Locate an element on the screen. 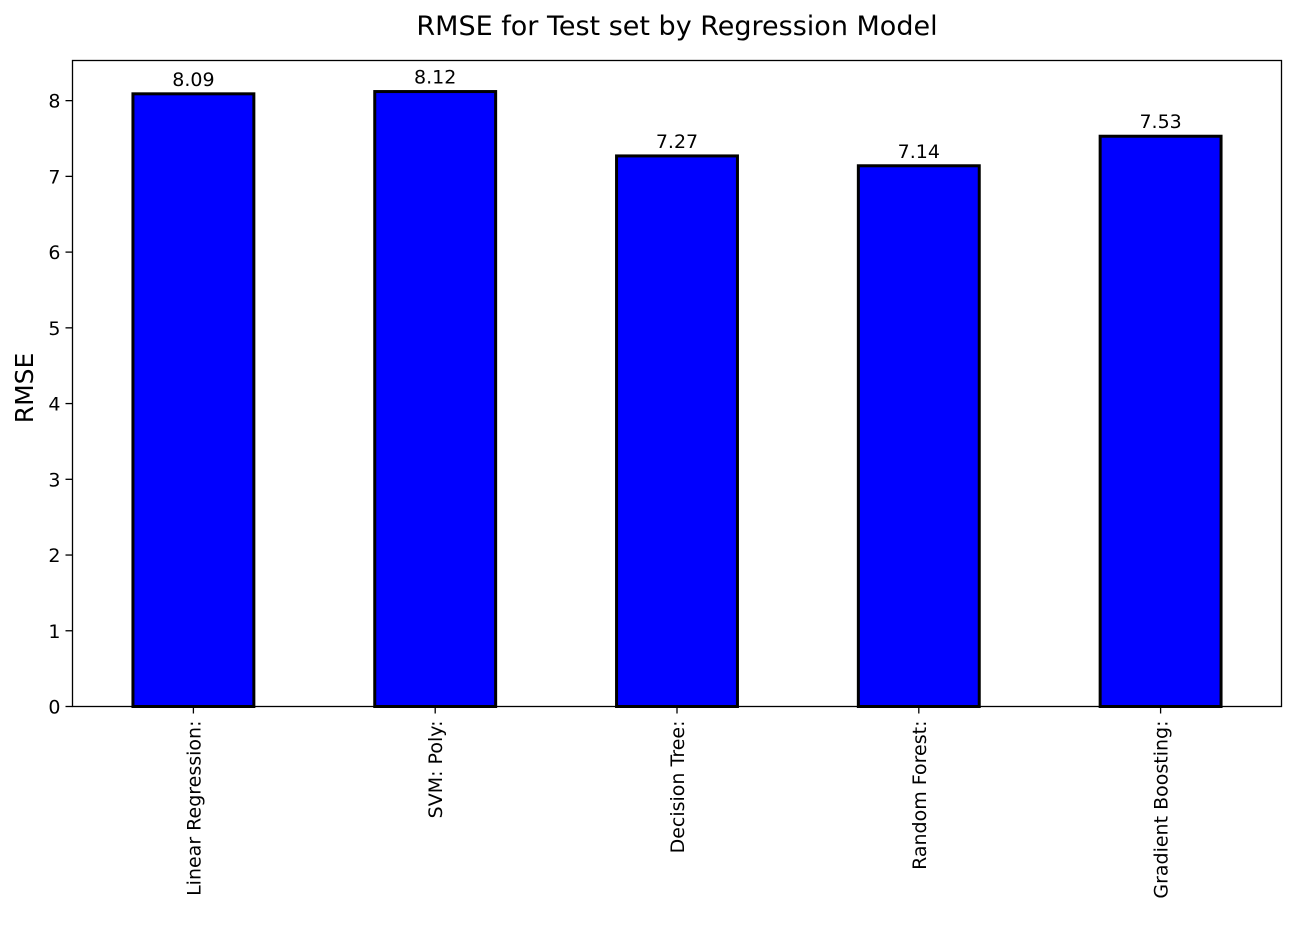 This screenshot has height=934, width=1293. bar-value-label: 8.09 is located at coordinates (193, 80).